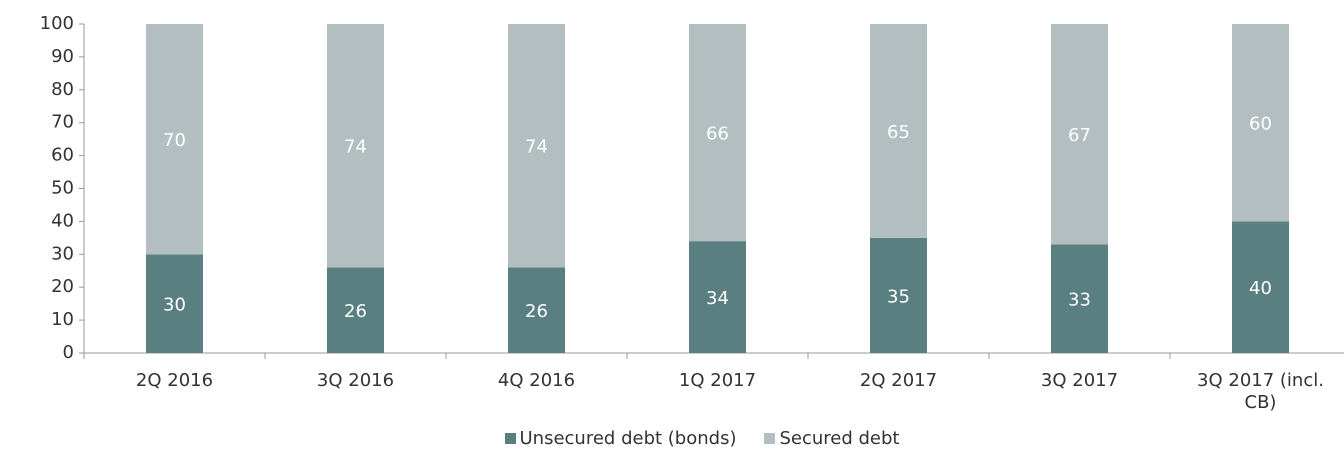 This screenshot has width=1344, height=456. I want to click on data-label: 65, so click(898, 132).